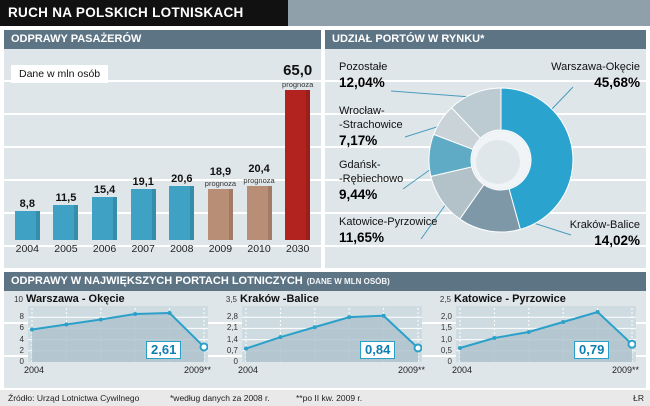  Describe the element at coordinates (34, 370) in the screenshot. I see `x-axis-start-label: 2004` at that location.